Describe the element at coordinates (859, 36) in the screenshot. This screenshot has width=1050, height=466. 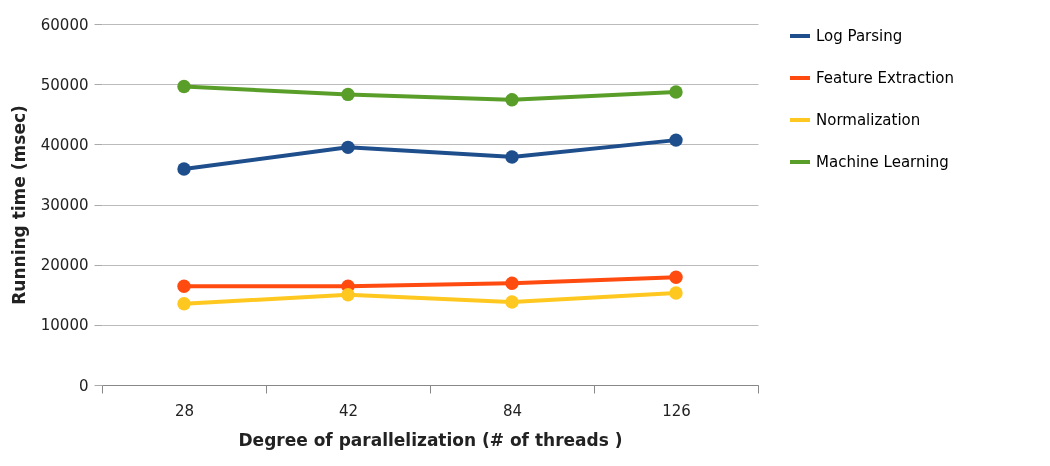
I see `legend-label: Log Parsing` at that location.